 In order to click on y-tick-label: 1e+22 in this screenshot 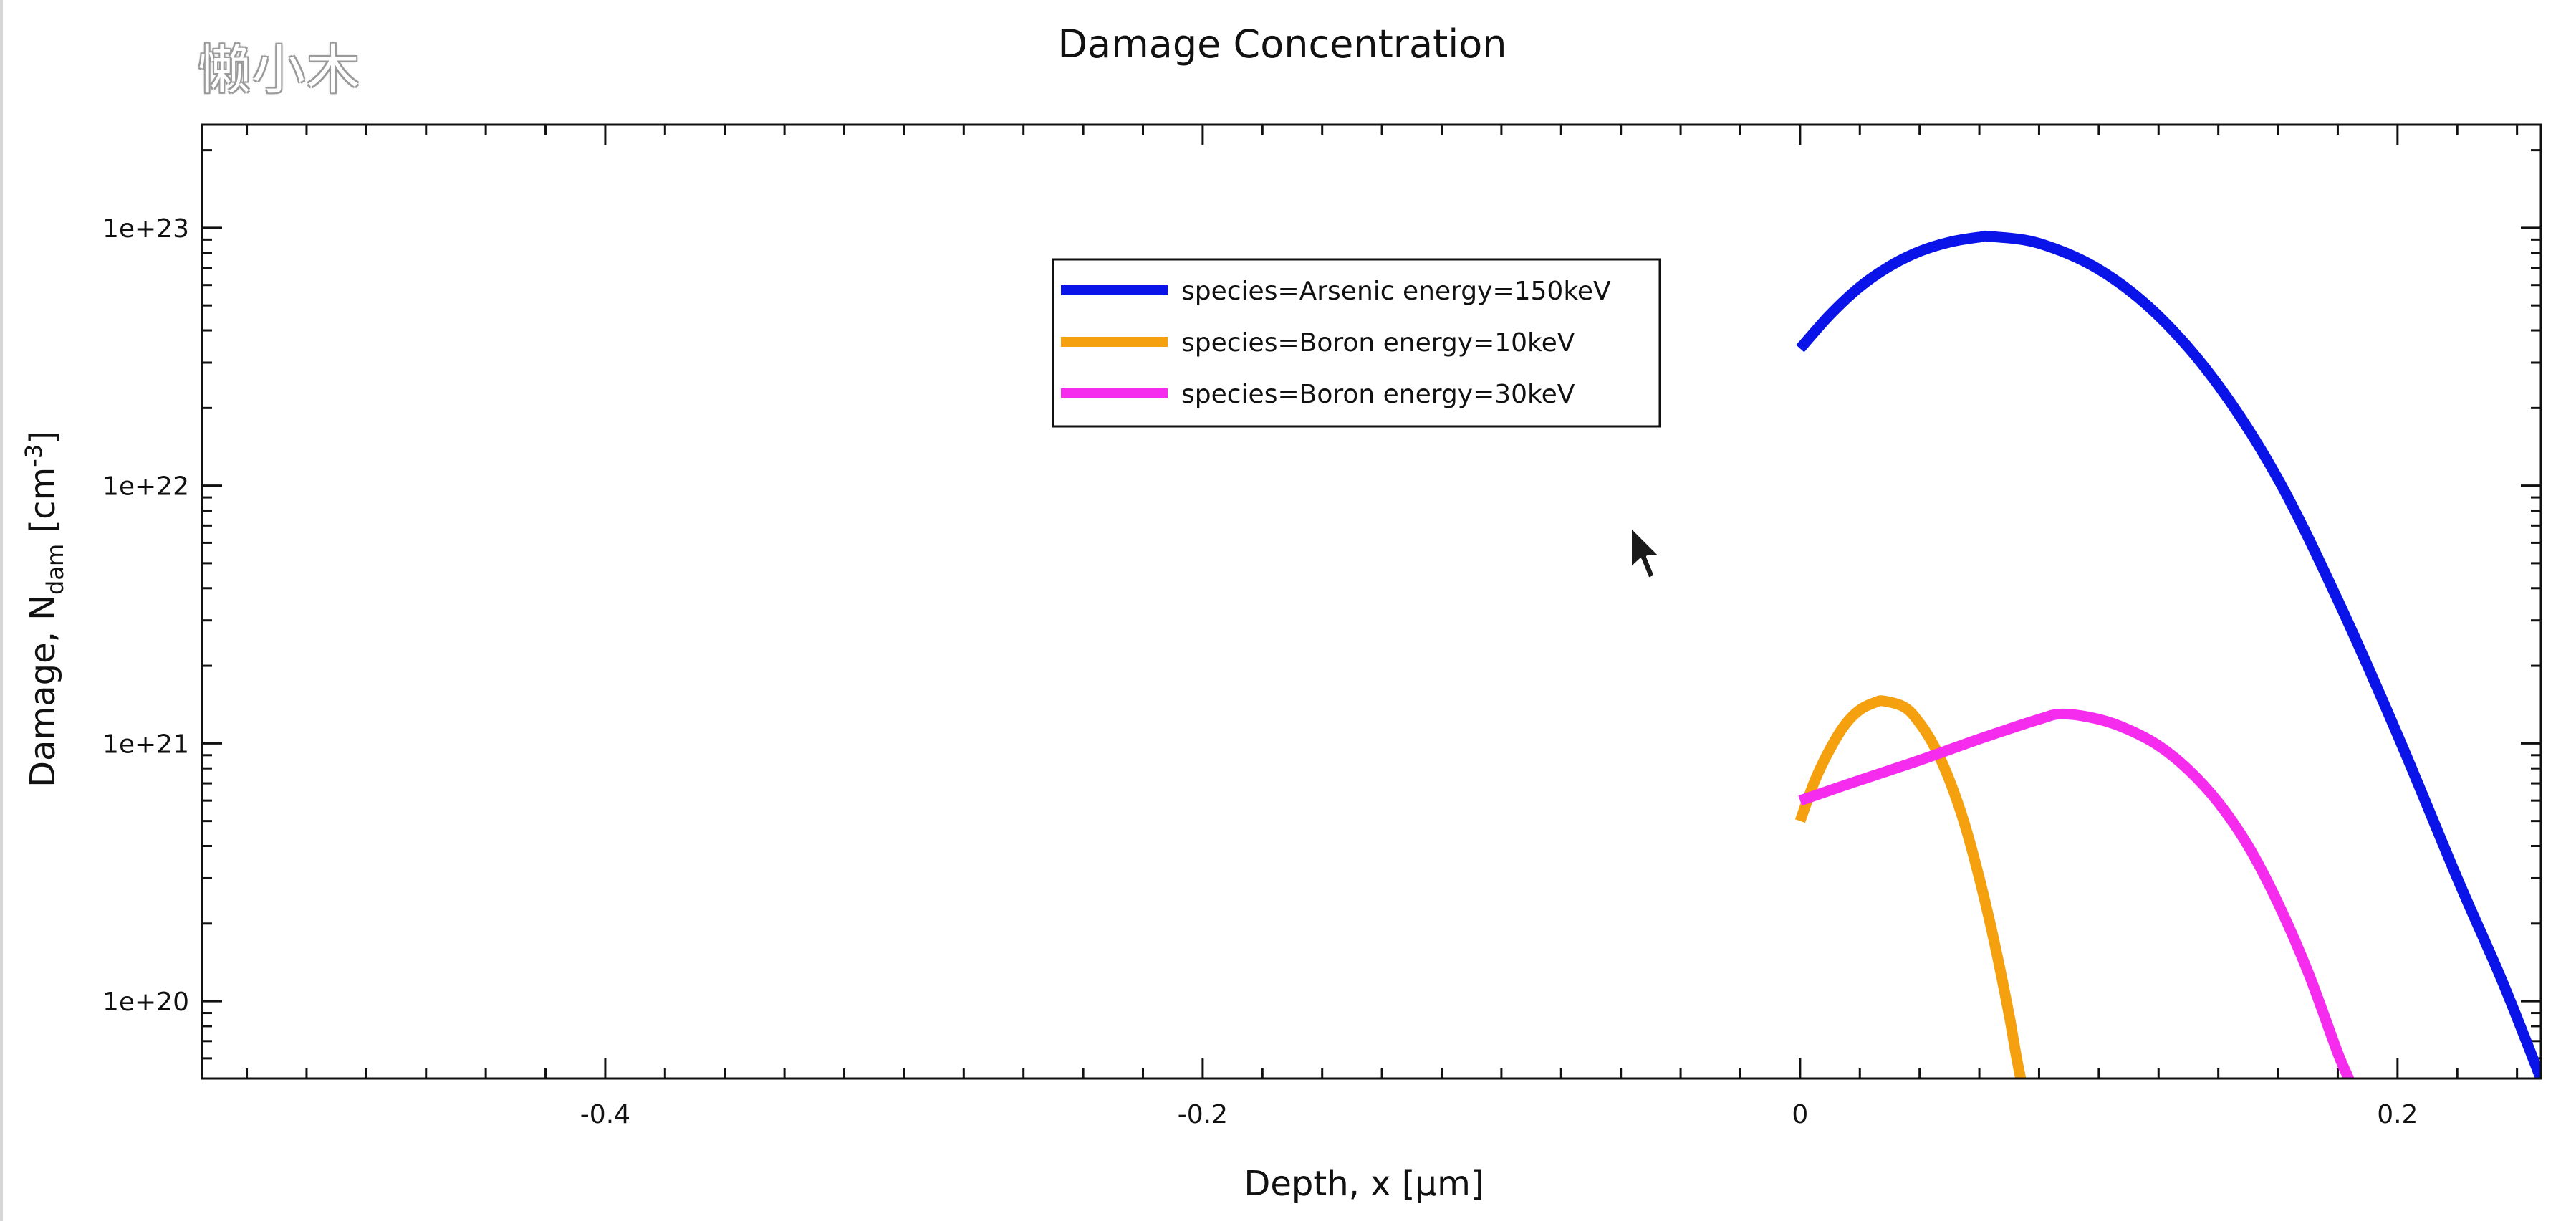, I will do `click(146, 487)`.